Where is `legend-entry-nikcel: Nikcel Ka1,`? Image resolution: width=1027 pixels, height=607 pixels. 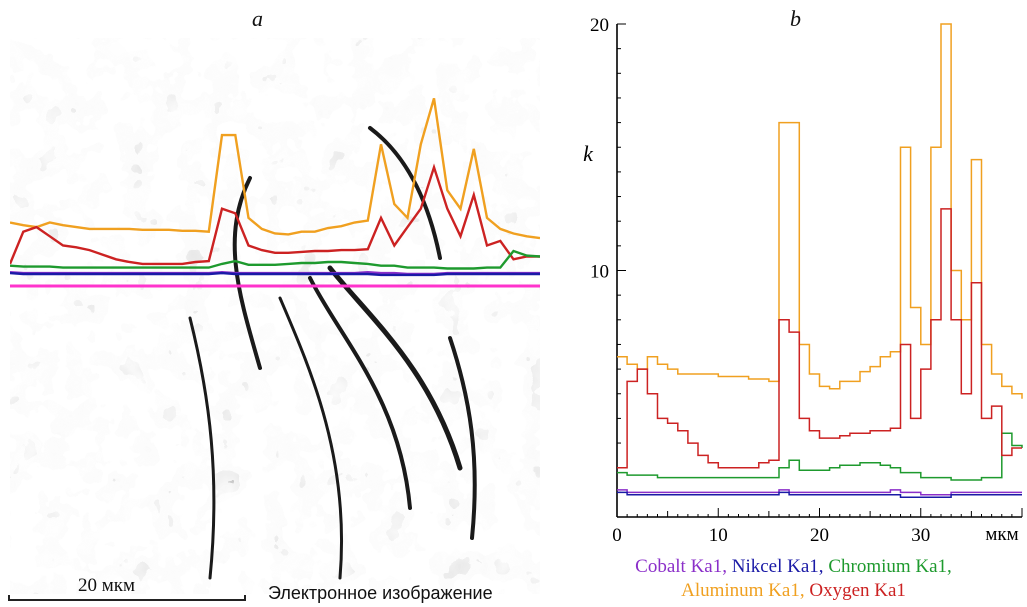
legend-entry-nikcel: Nikcel Ka1, is located at coordinates (780, 566).